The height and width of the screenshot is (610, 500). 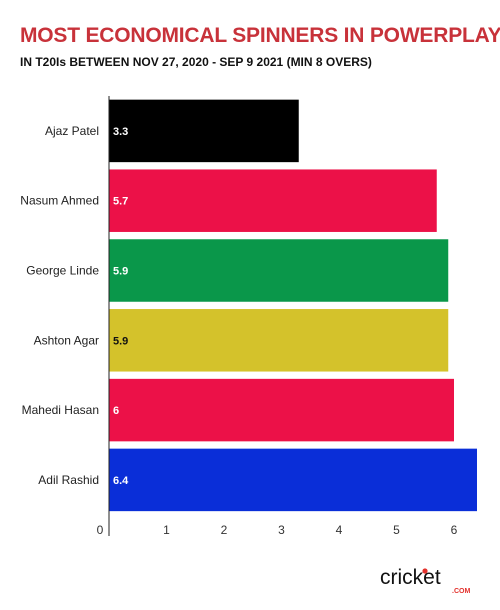 I want to click on category-label: Nasum Ahmed, so click(x=59, y=201).